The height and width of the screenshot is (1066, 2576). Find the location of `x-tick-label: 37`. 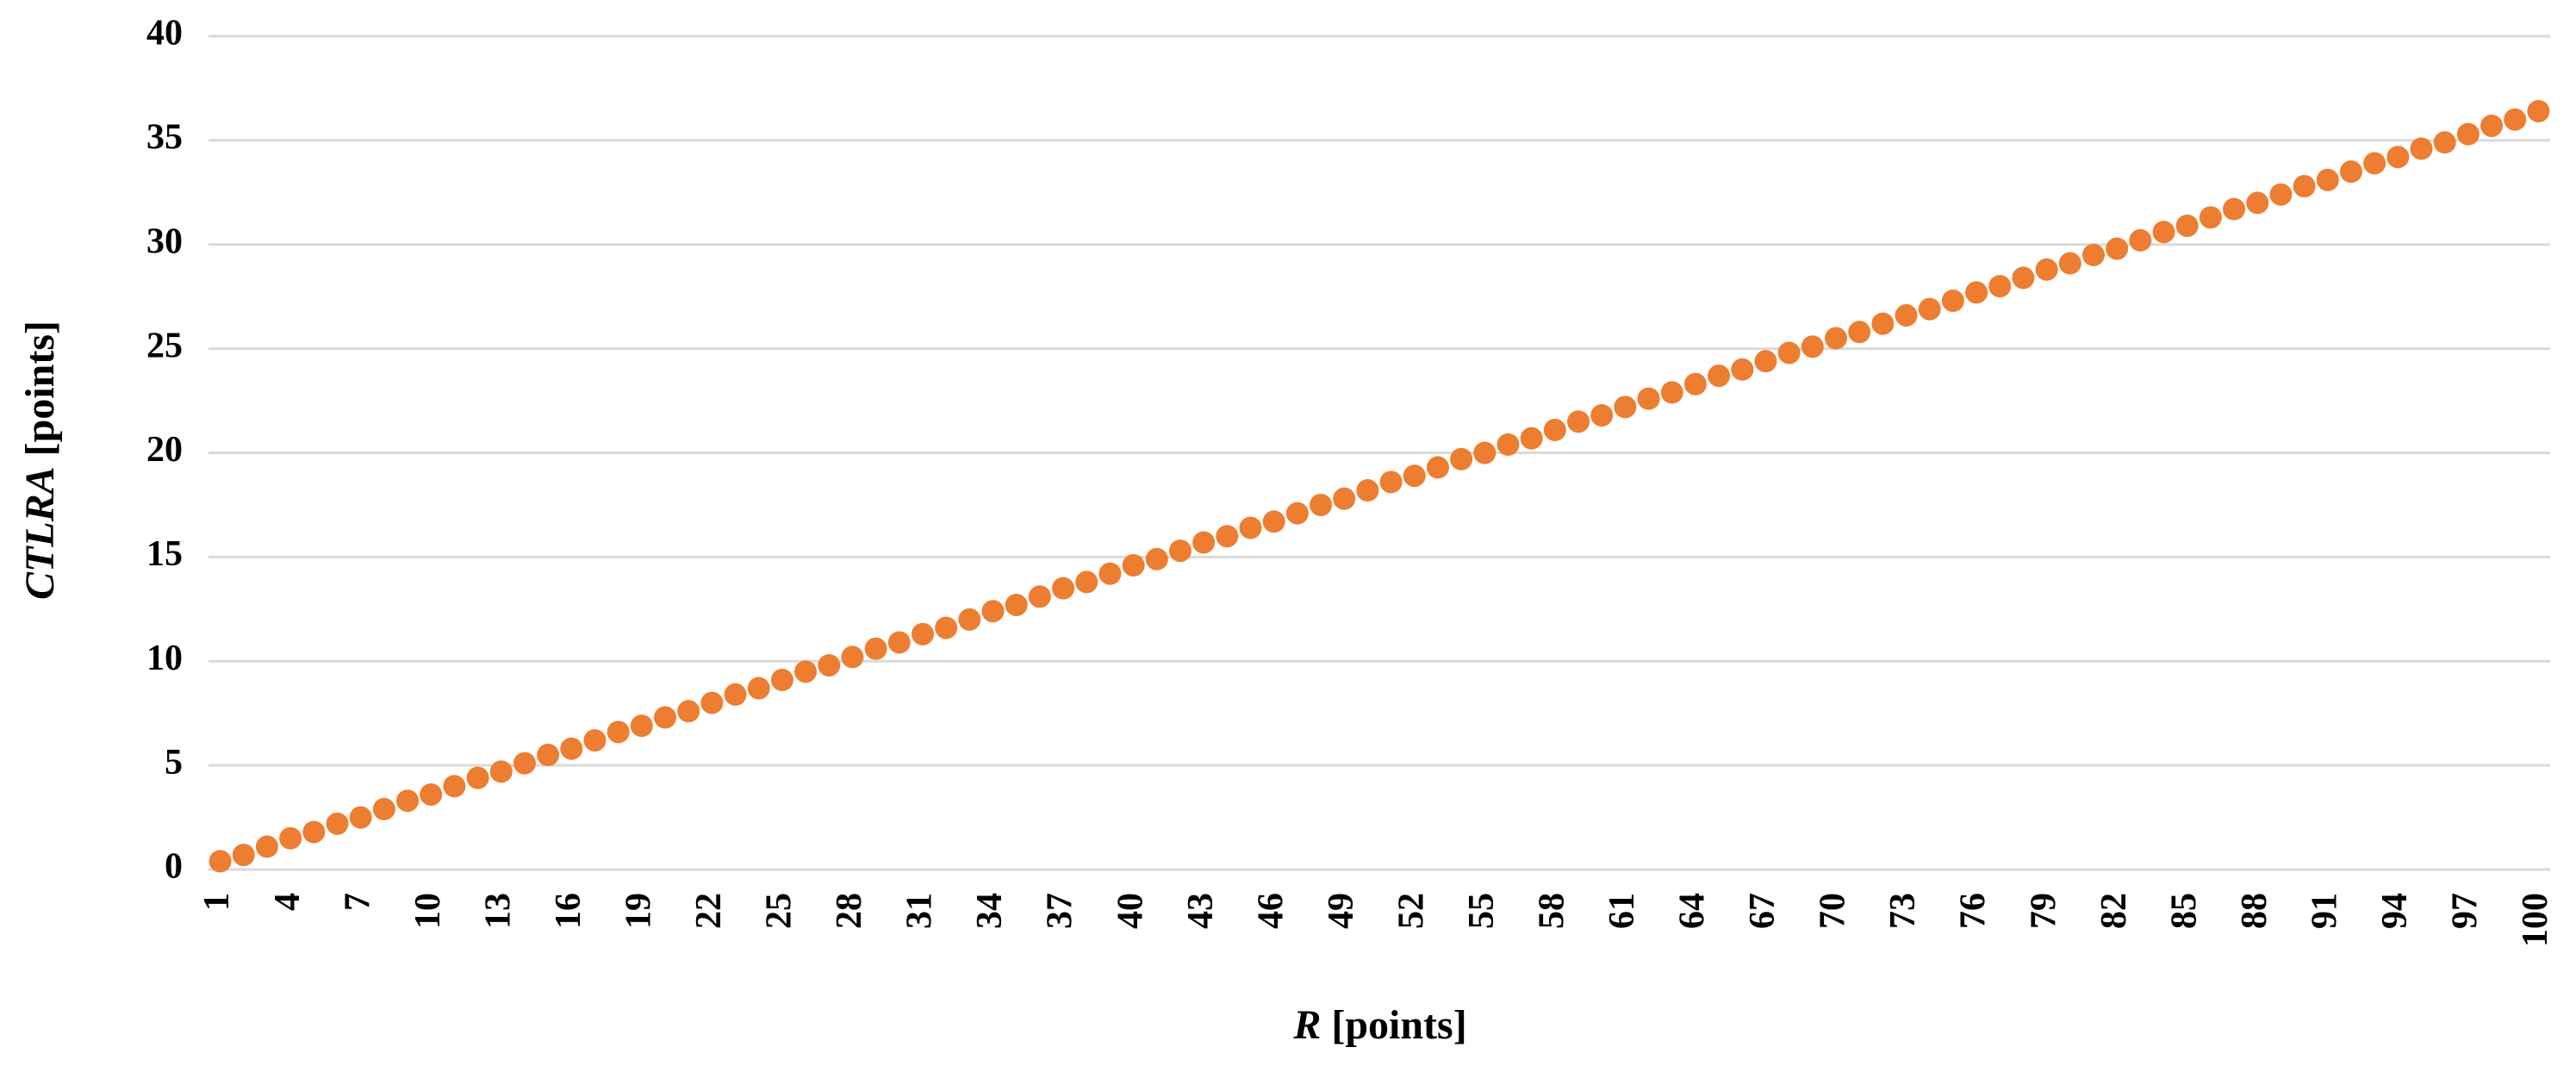

x-tick-label: 37 is located at coordinates (1060, 911).